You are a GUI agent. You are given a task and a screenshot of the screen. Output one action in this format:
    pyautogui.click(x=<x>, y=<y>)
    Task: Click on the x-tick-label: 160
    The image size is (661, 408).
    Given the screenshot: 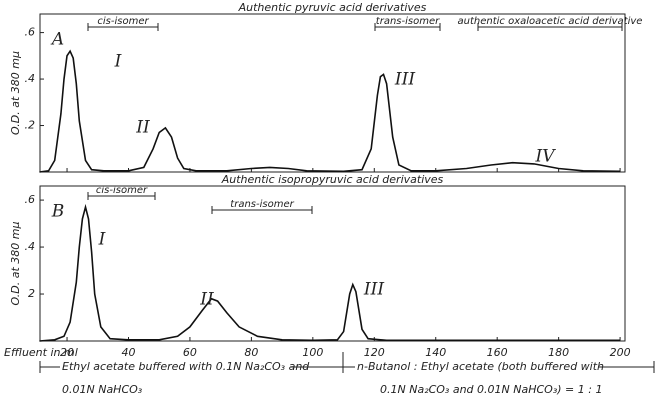 What is the action you would take?
    pyautogui.click(x=497, y=352)
    